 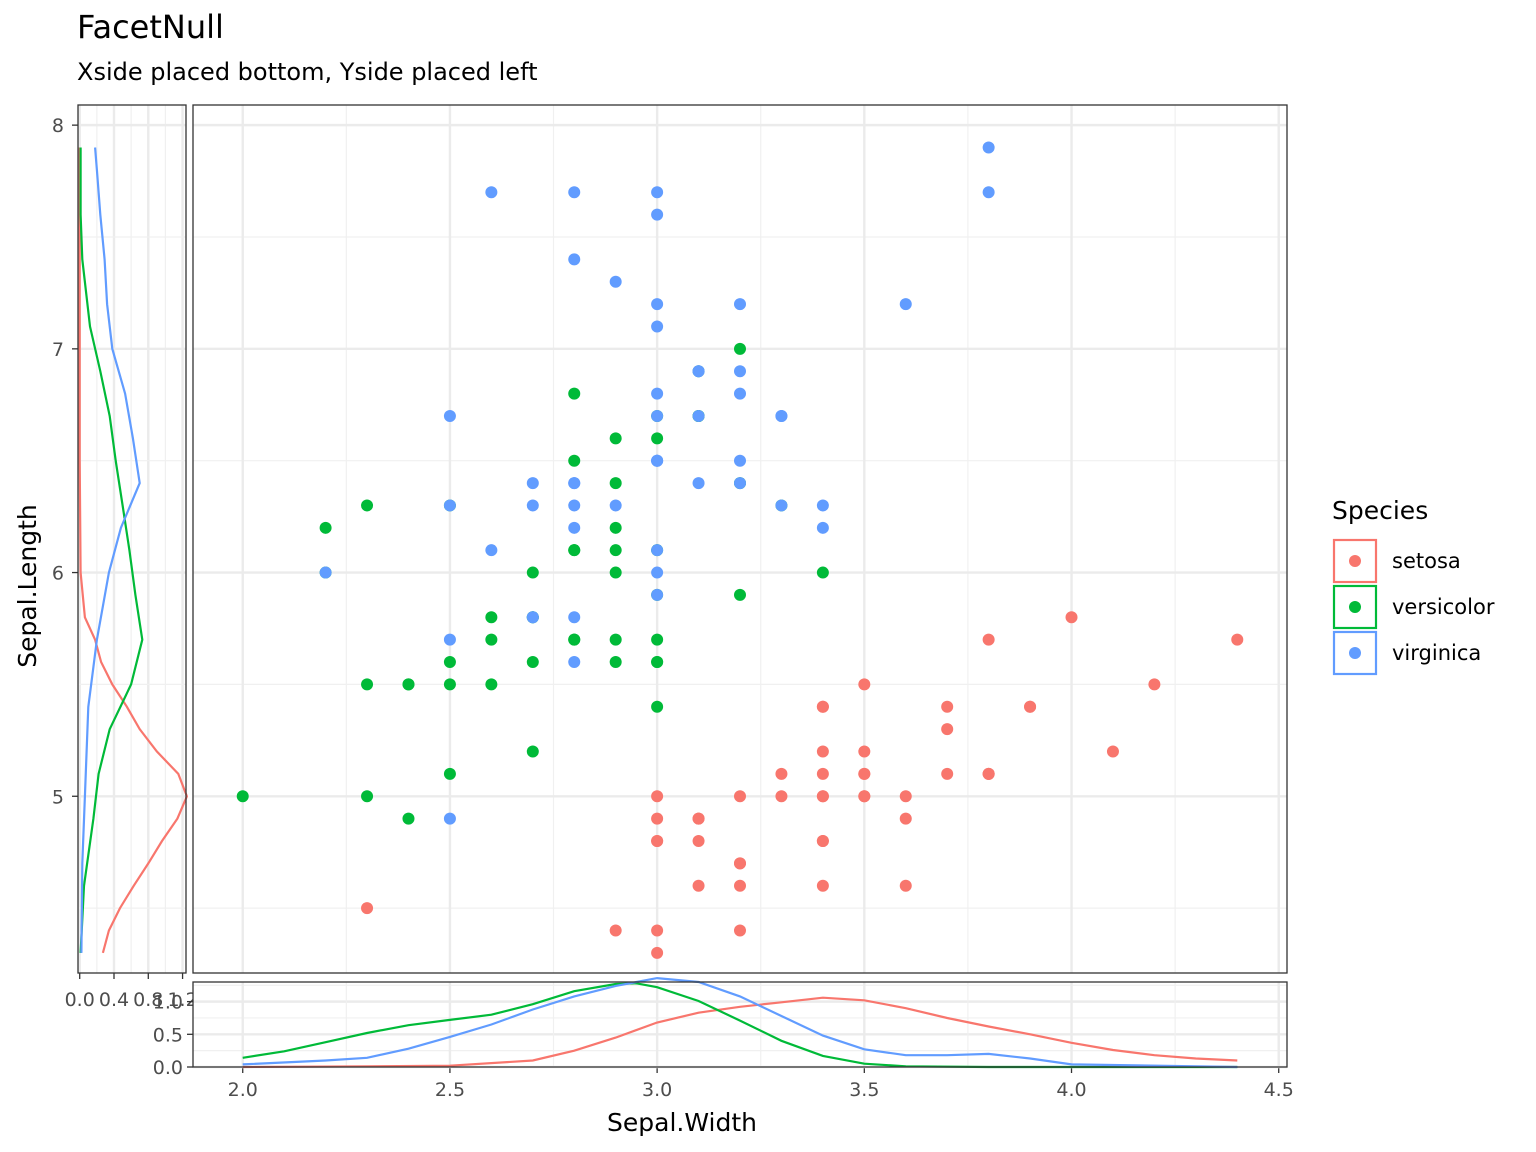 I want to click on x-tick-label: 2.5, so click(x=450, y=1090).